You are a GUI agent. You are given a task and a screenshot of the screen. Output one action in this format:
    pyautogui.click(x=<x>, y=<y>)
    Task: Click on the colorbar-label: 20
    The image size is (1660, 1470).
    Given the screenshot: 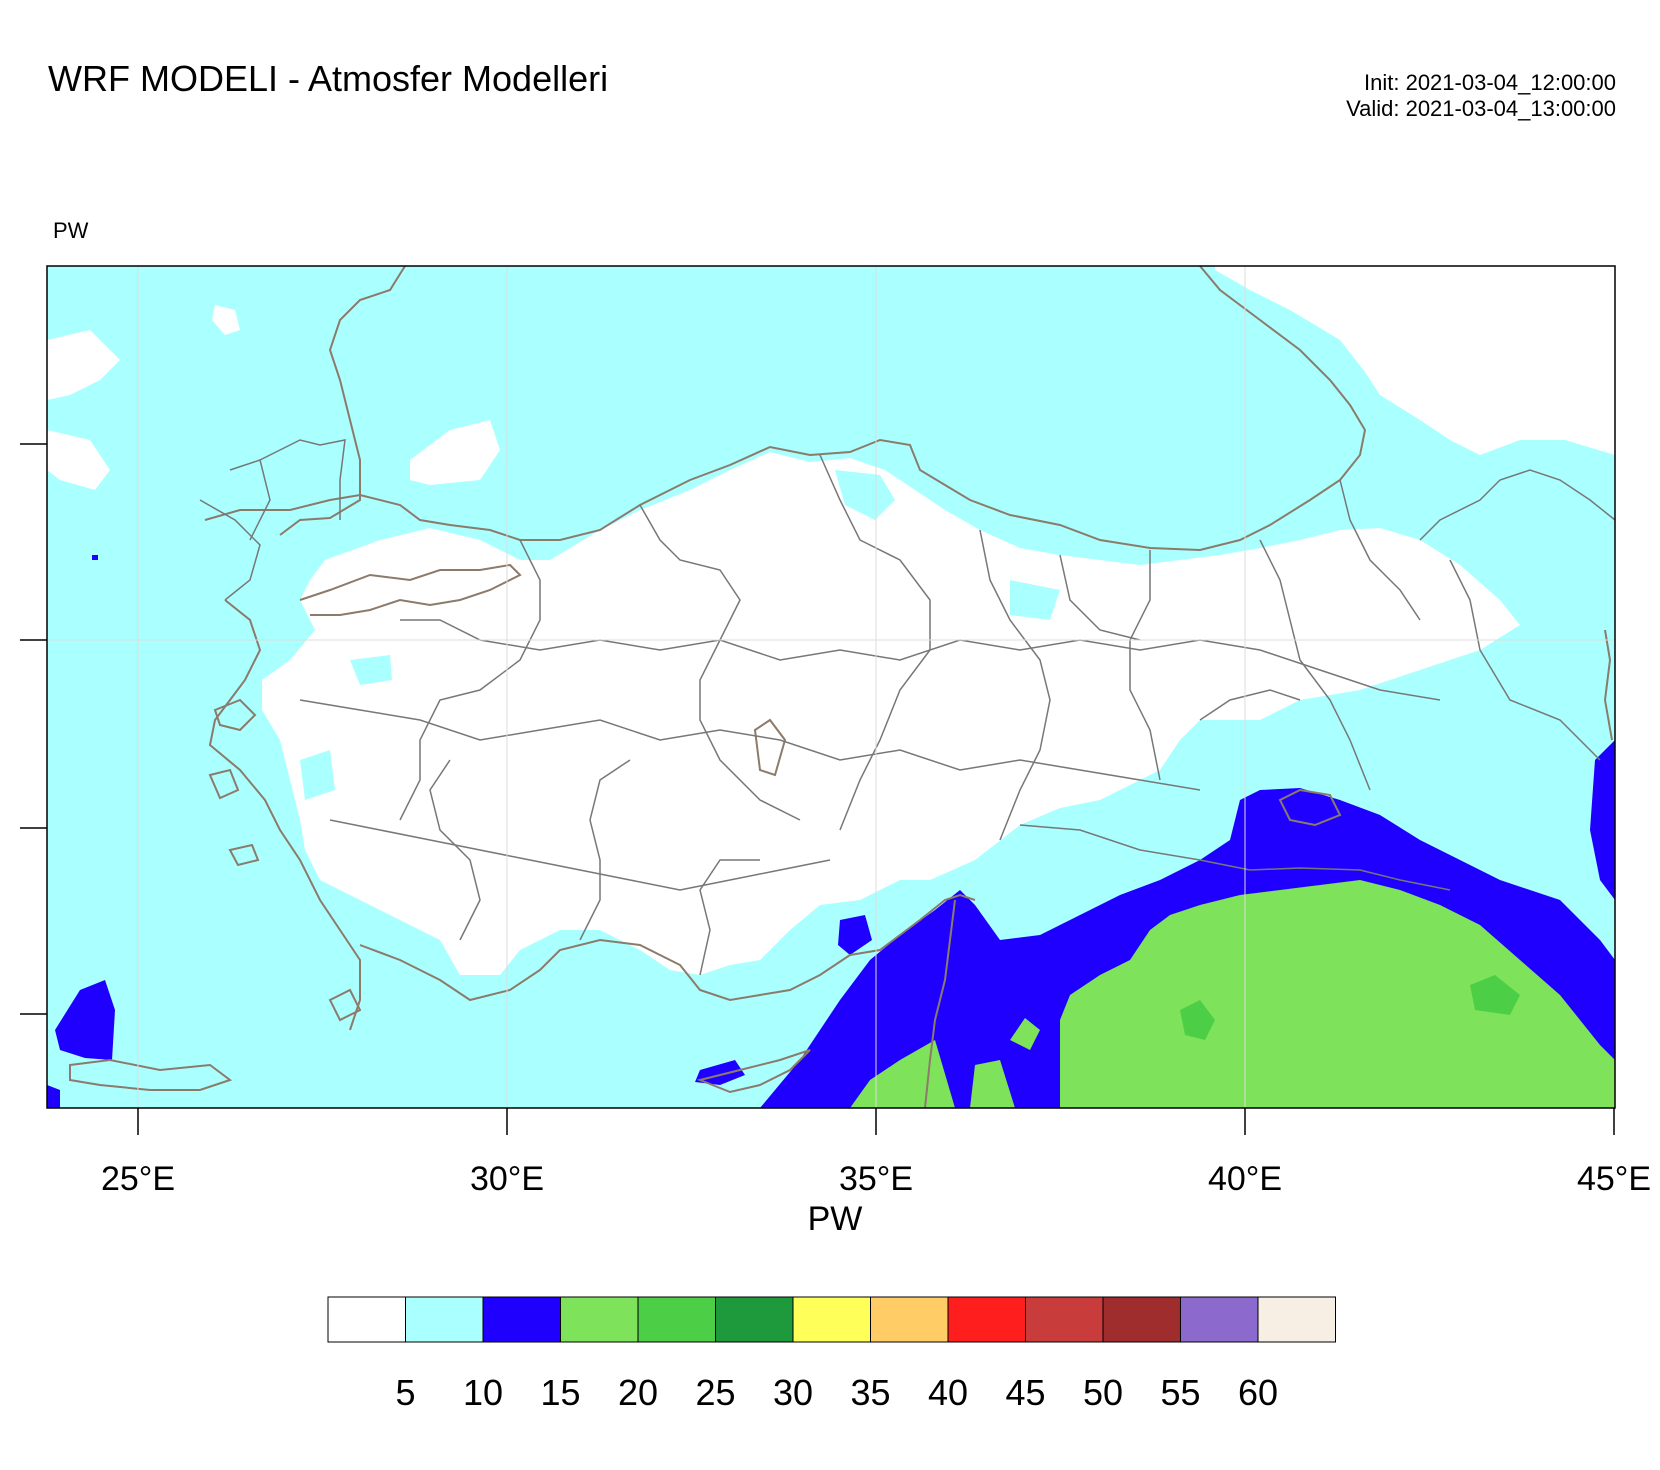 What is the action you would take?
    pyautogui.click(x=638, y=1392)
    